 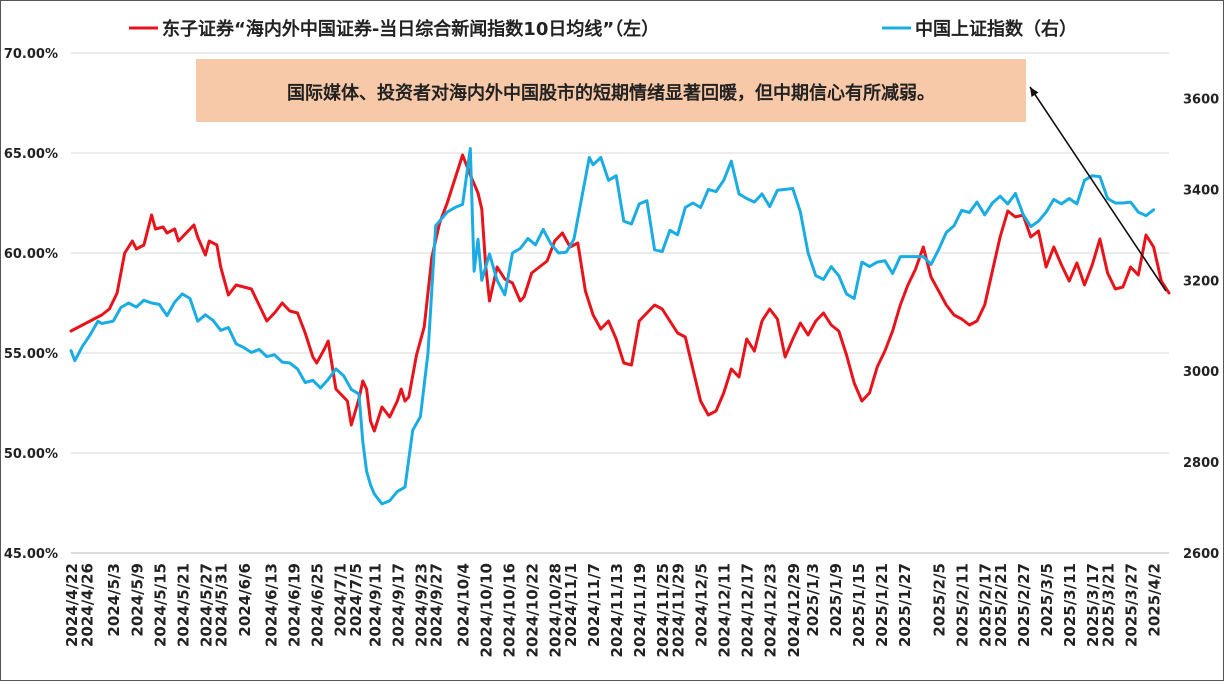 What do you see at coordinates (556, 610) in the screenshot?
I see `x-axis-tick-label: 2024/10/28` at bounding box center [556, 610].